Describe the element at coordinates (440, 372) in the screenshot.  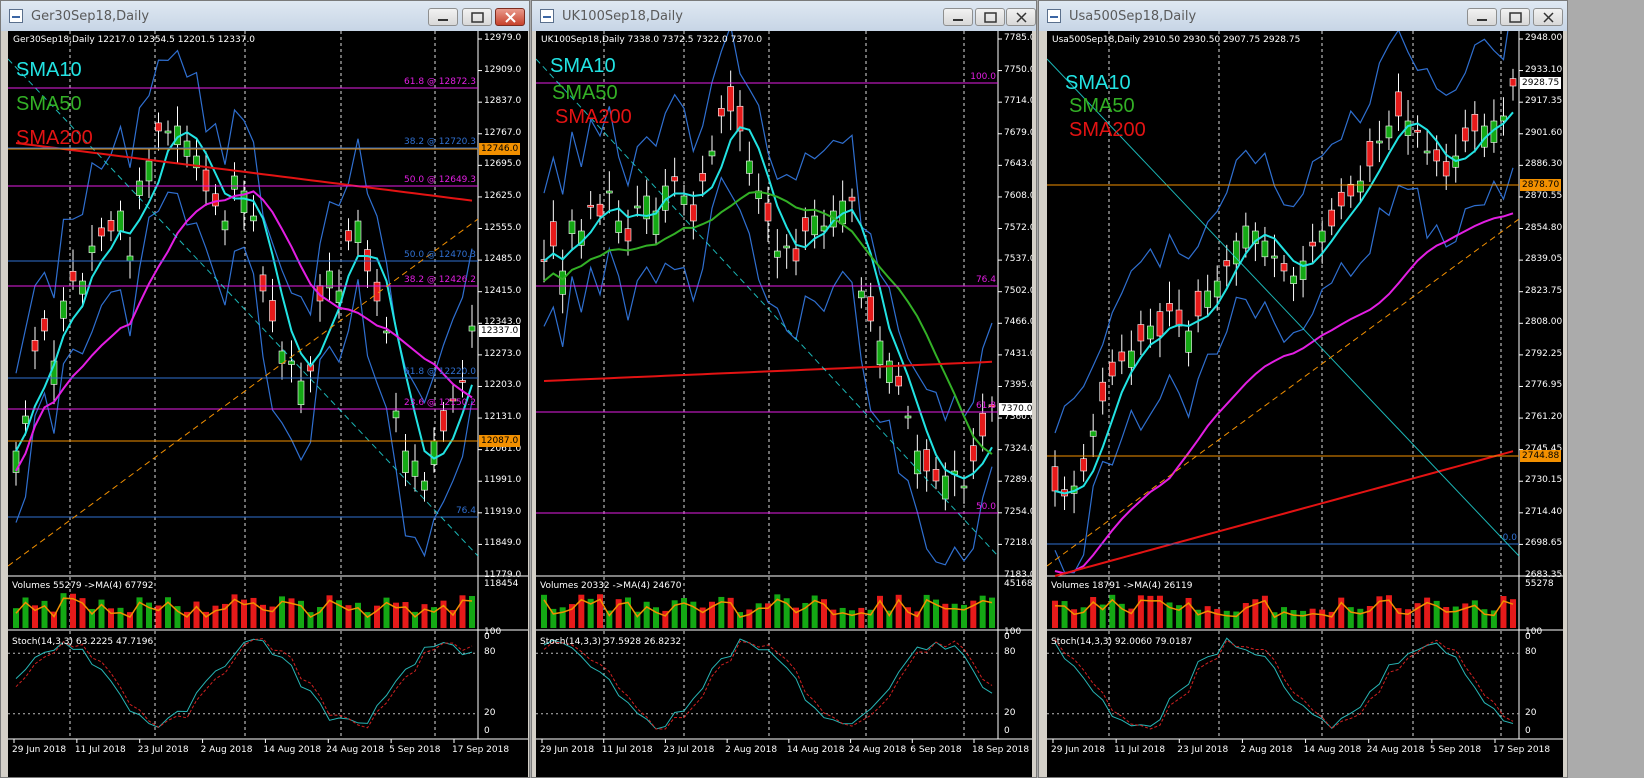
I see `fib-level-label: 61.8 @ 12220.0` at that location.